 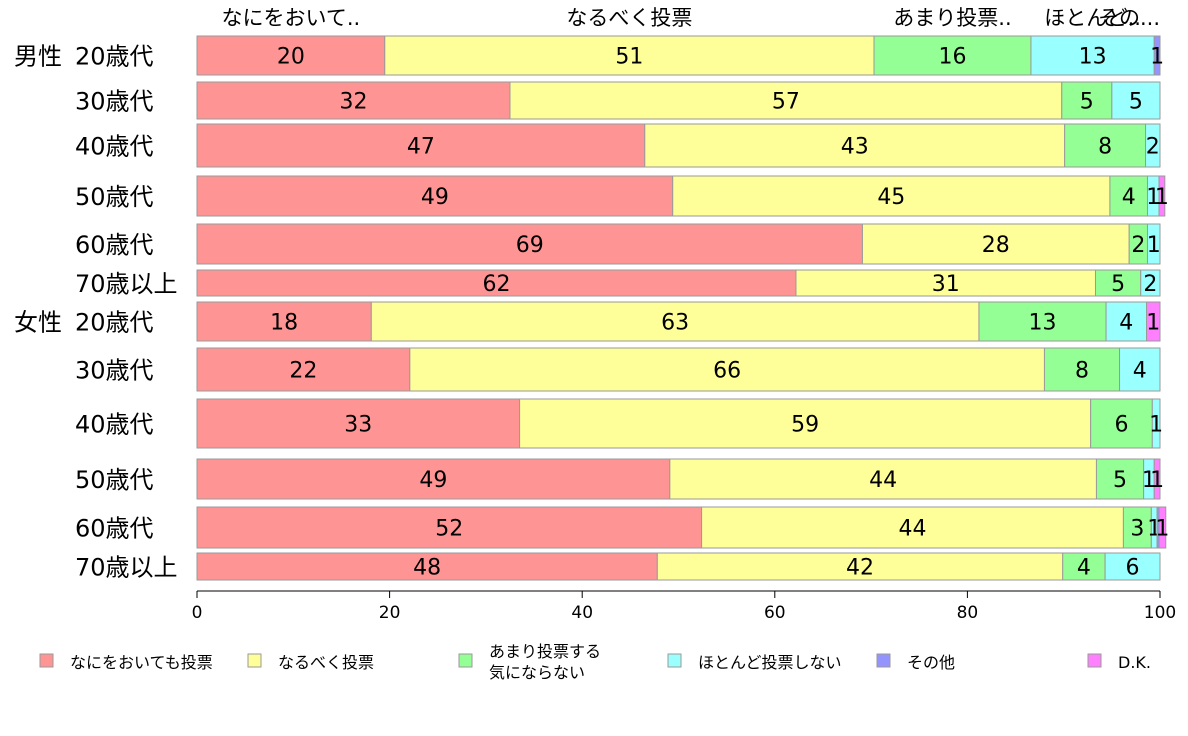 I want to click on data-label: 13, so click(x=1043, y=323).